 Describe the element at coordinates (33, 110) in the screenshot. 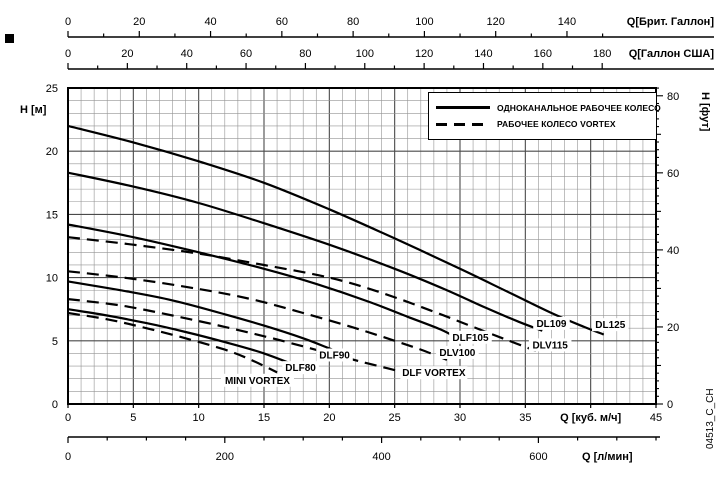

I see `svg-text: H [м]` at that location.